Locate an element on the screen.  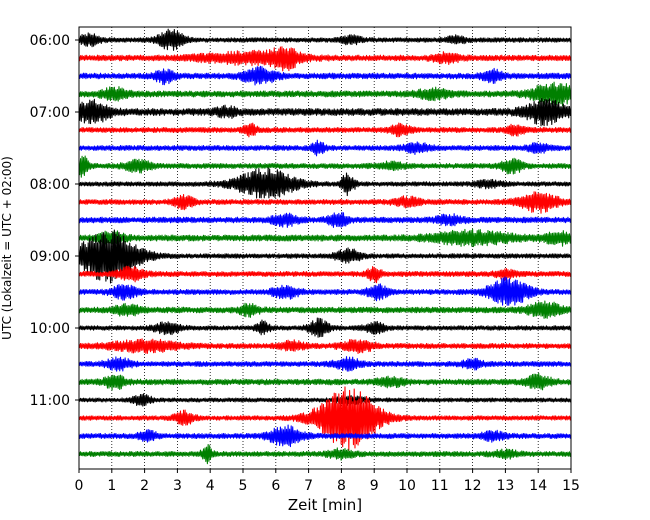
x-tick-label: 9 is located at coordinates (374, 486).